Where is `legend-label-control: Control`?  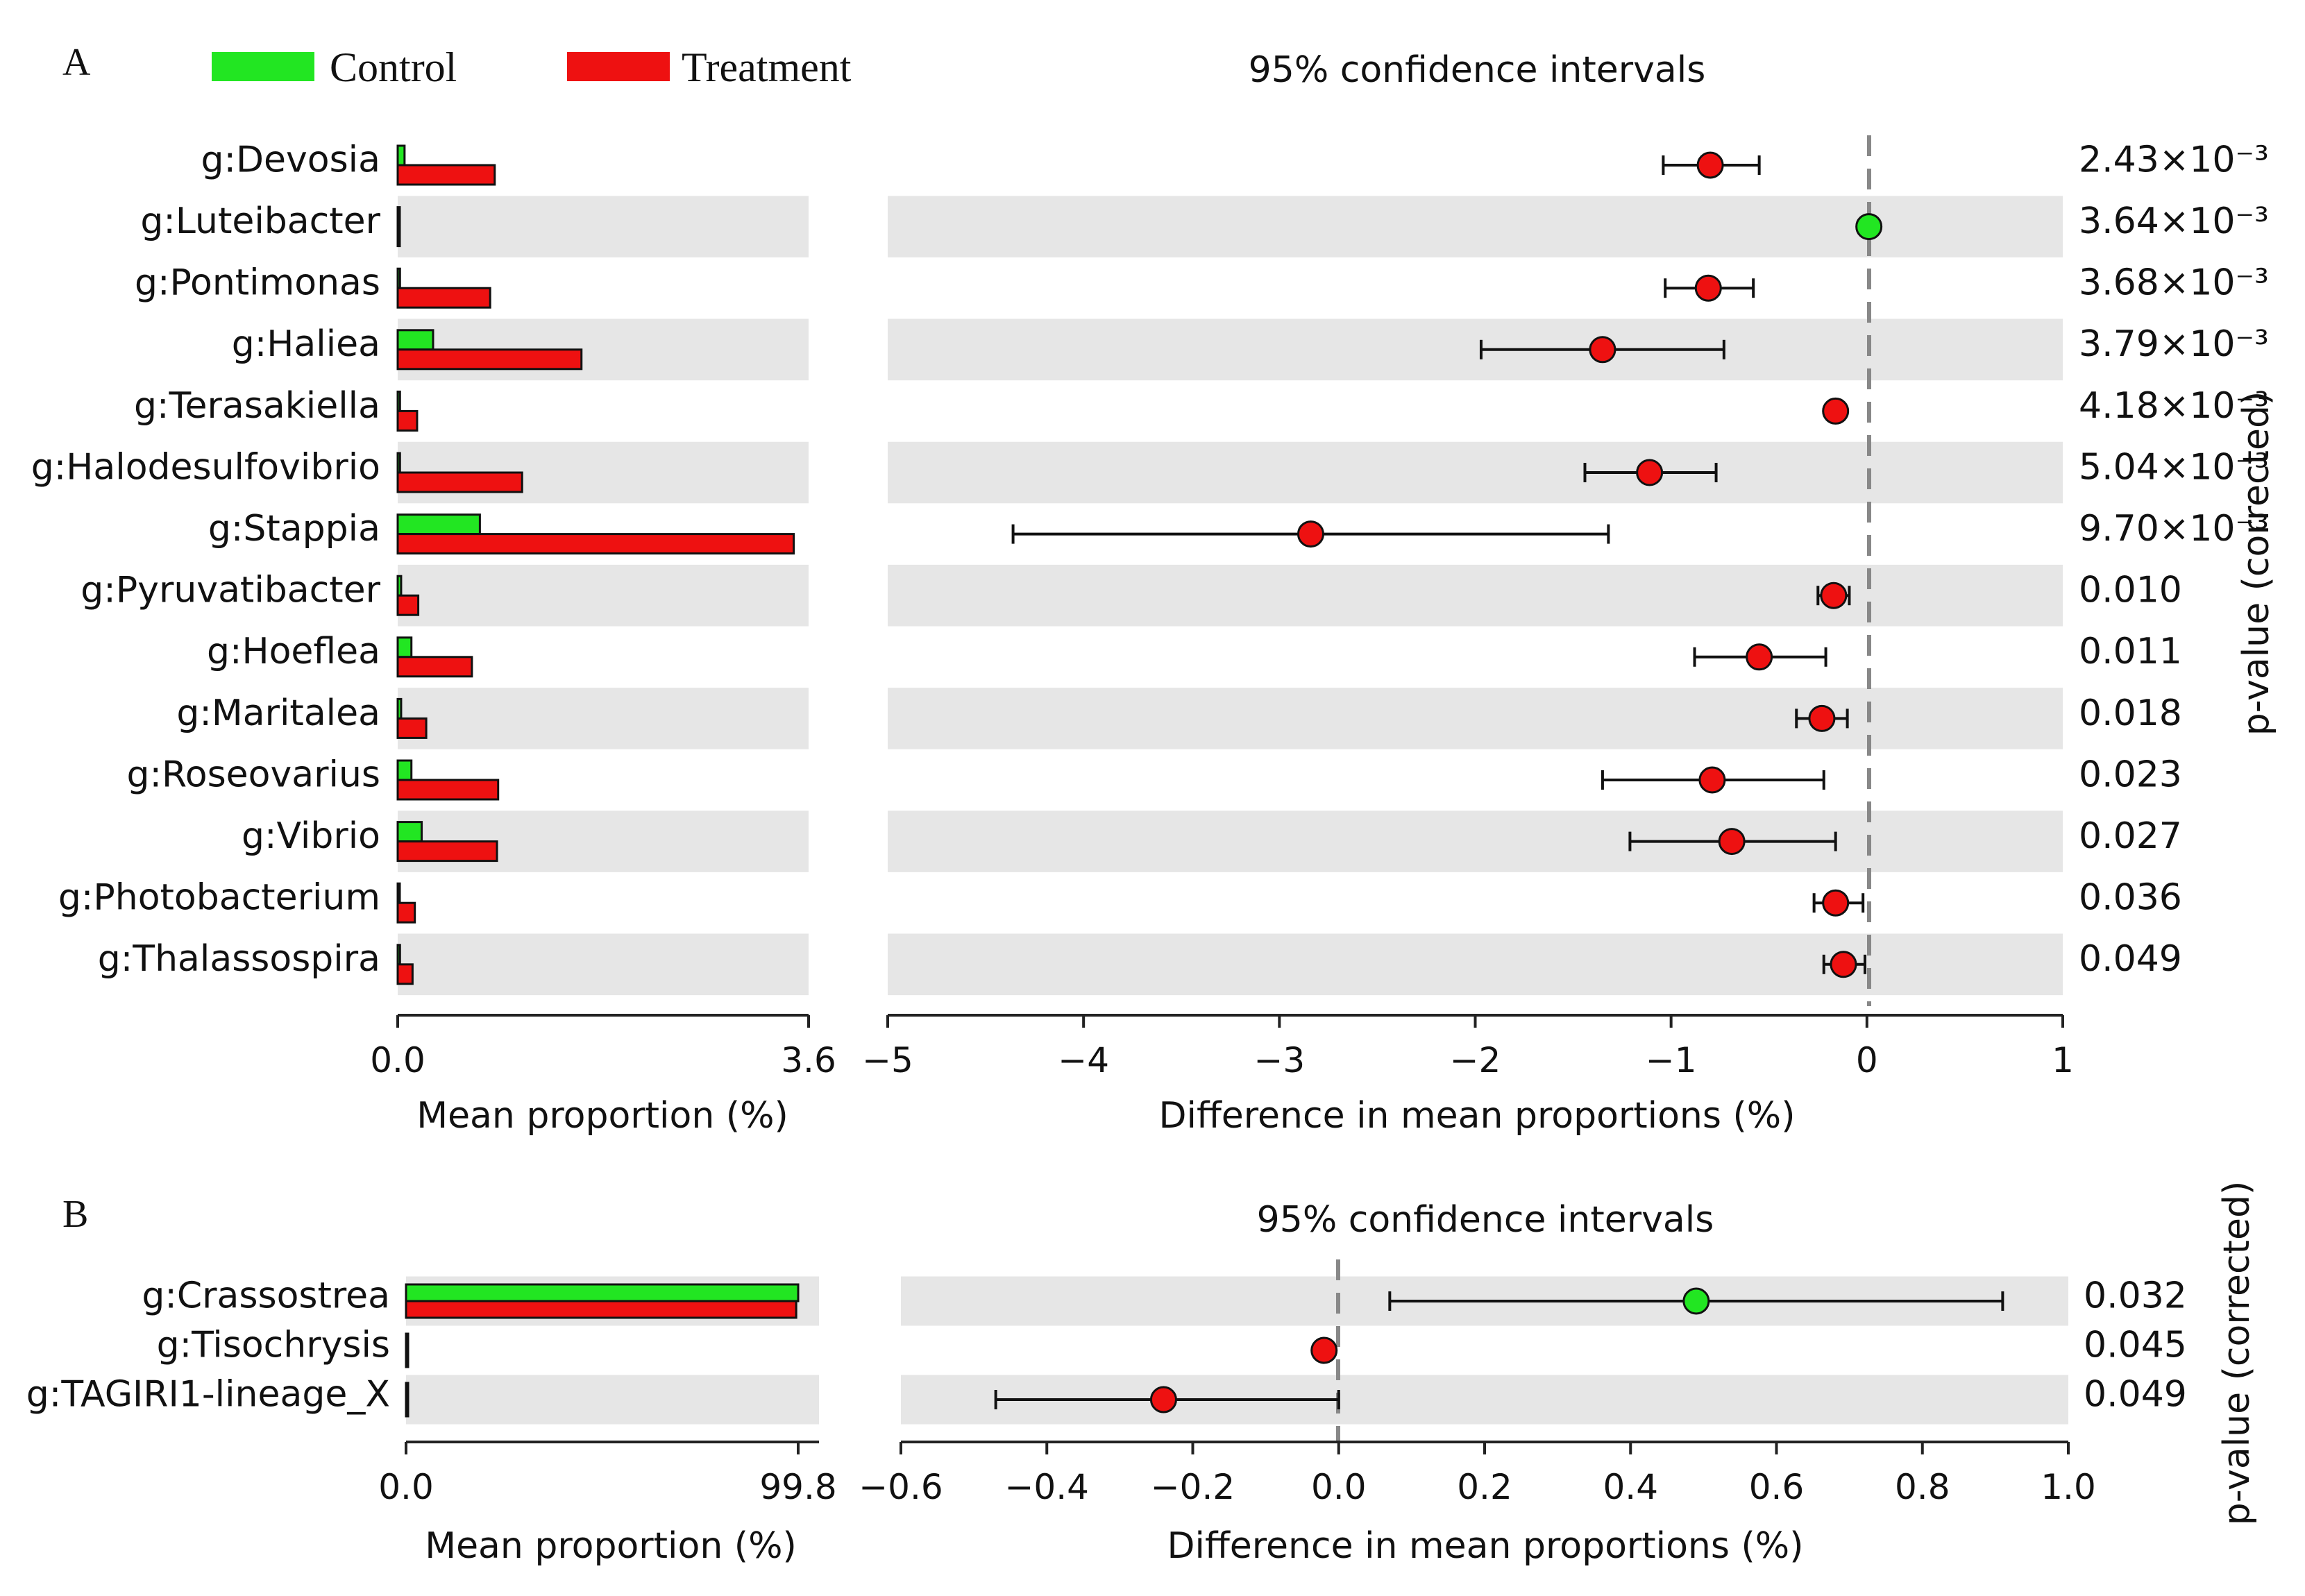 legend-label-control: Control is located at coordinates (393, 67).